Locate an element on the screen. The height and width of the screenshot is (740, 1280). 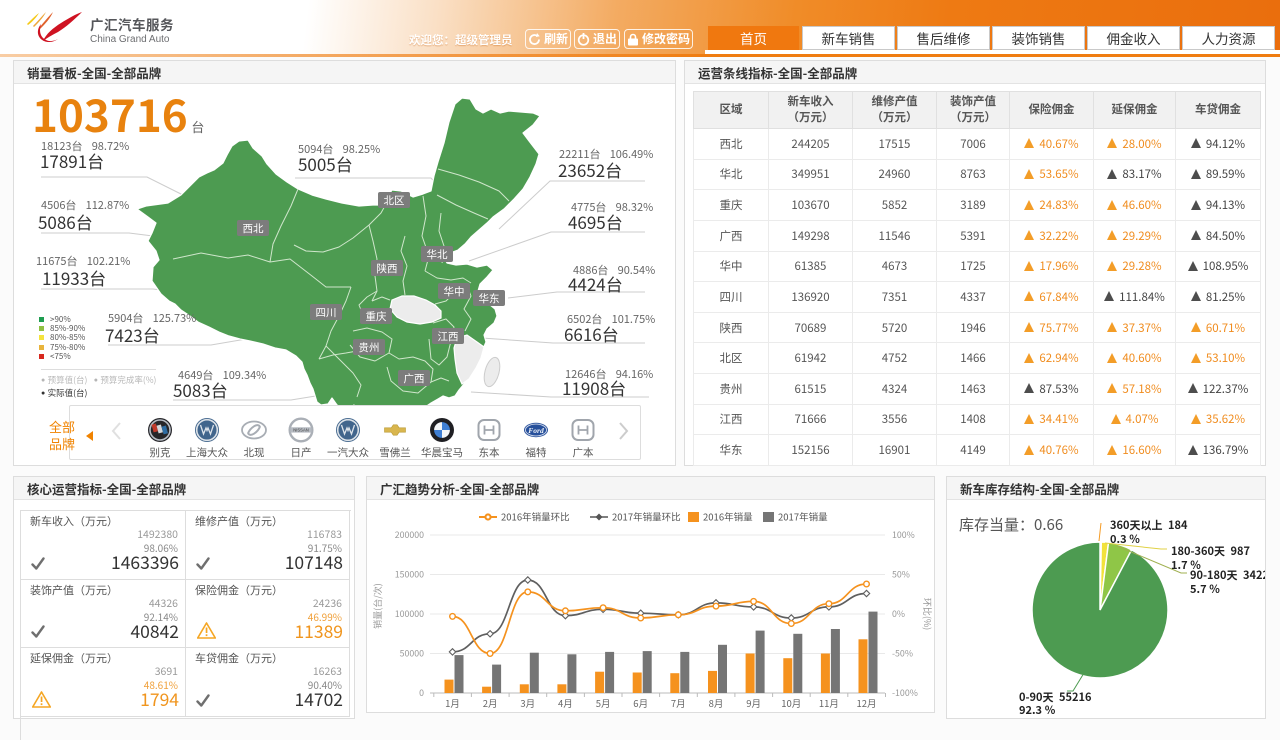
svg-text: 环比(%) is located at coordinates (927, 614).